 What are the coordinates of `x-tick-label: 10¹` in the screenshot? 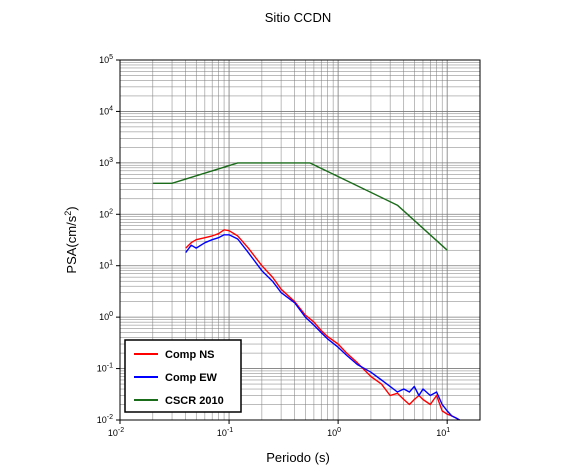 It's located at (443, 432).